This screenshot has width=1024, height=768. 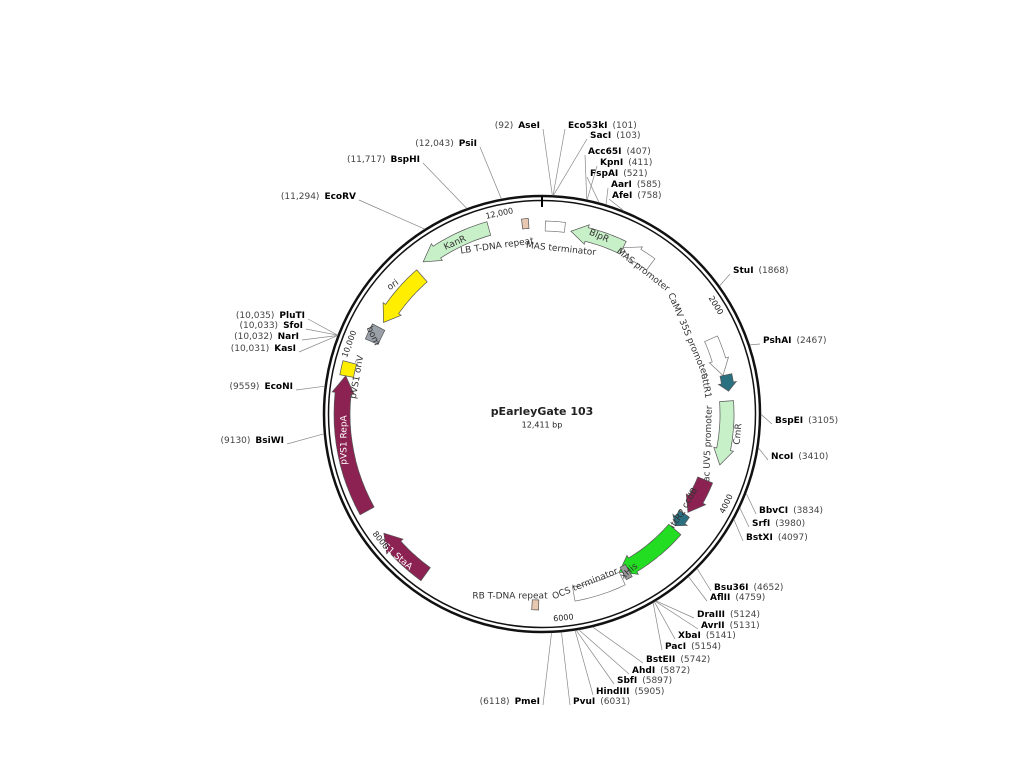 I want to click on site-label: DraIII (5124), so click(x=728, y=615).